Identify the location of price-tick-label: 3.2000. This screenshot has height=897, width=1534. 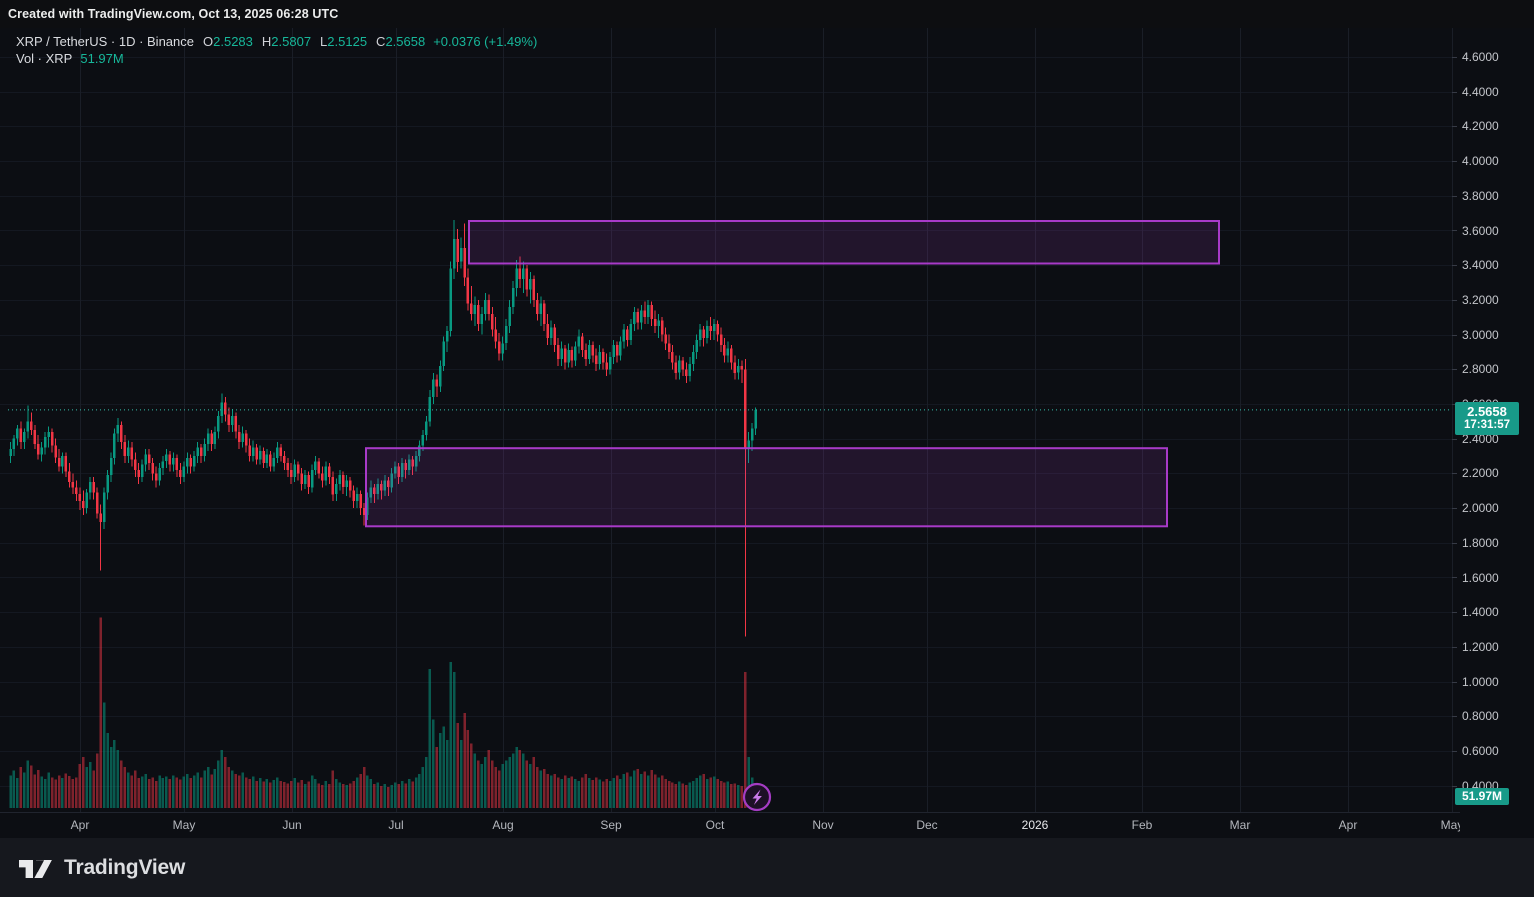
(1480, 299).